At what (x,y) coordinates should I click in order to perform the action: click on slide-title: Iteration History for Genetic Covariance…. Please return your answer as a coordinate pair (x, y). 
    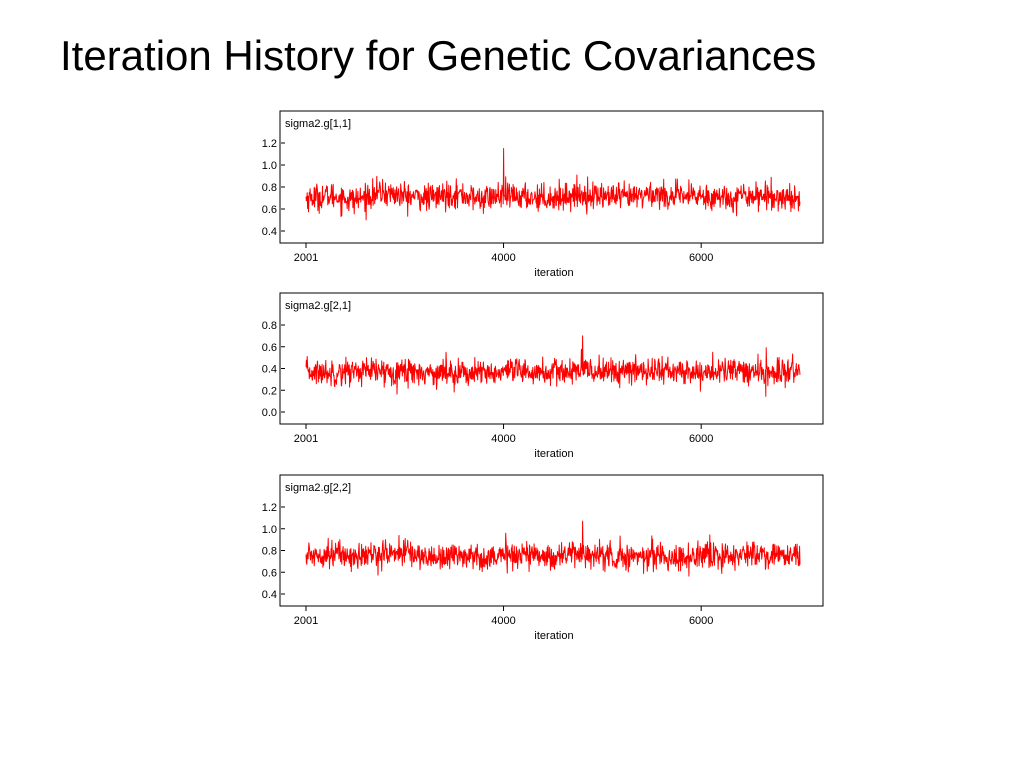
    Looking at the image, I should click on (438, 55).